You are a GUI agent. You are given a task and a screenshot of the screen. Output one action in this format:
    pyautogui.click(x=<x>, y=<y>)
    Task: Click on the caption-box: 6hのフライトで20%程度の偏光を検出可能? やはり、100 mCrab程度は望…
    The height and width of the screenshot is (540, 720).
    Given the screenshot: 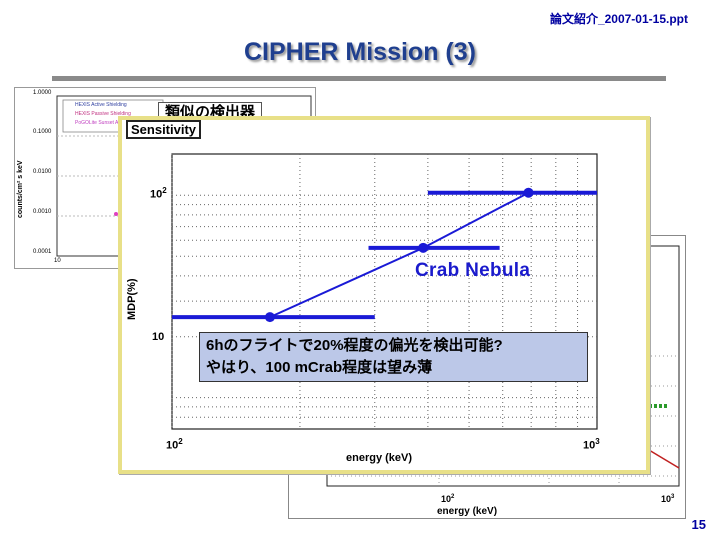 What is the action you would take?
    pyautogui.click(x=393, y=357)
    